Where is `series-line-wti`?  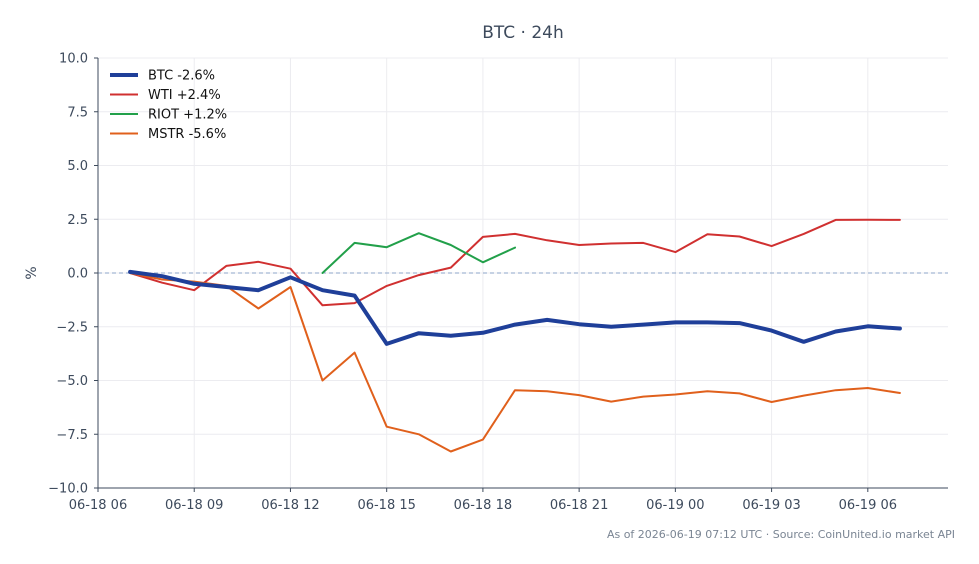 series-line-wti is located at coordinates (515, 262).